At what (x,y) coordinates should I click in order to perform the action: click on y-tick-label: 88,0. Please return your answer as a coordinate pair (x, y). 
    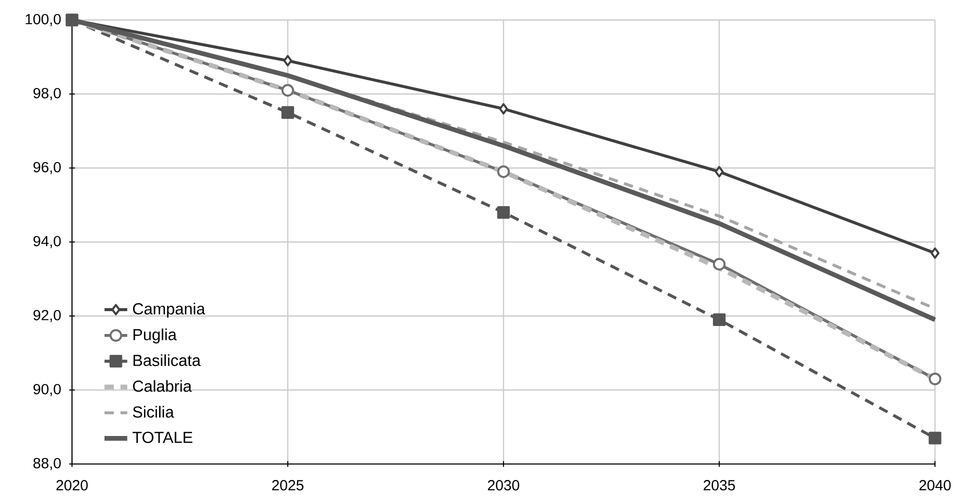
    Looking at the image, I should click on (47, 464).